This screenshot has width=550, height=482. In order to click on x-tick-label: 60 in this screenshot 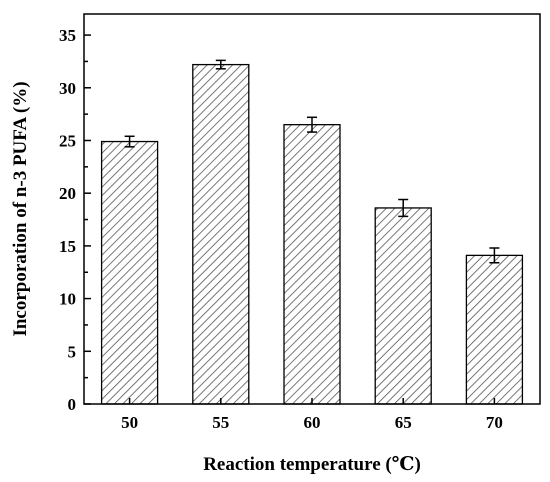, I will do `click(312, 422)`.